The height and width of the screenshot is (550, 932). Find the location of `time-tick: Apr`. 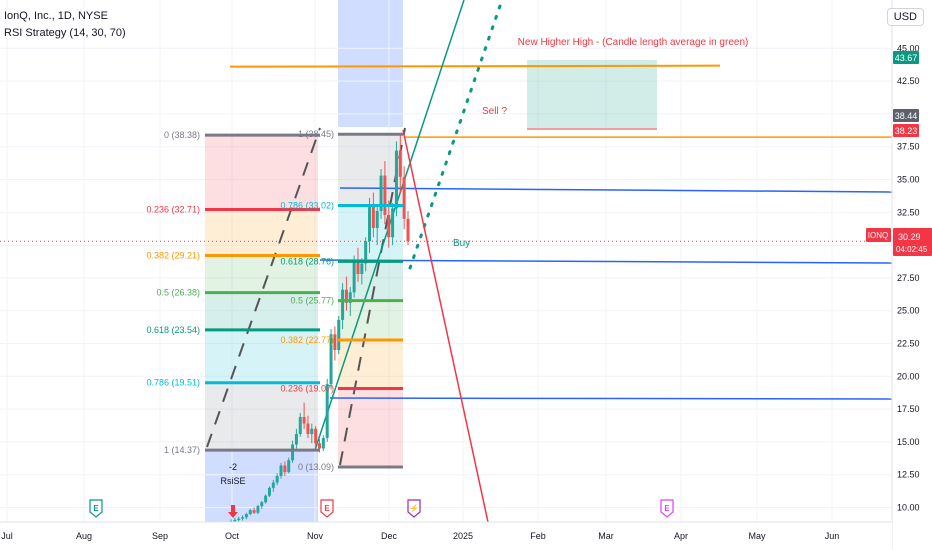

time-tick: Apr is located at coordinates (681, 536).